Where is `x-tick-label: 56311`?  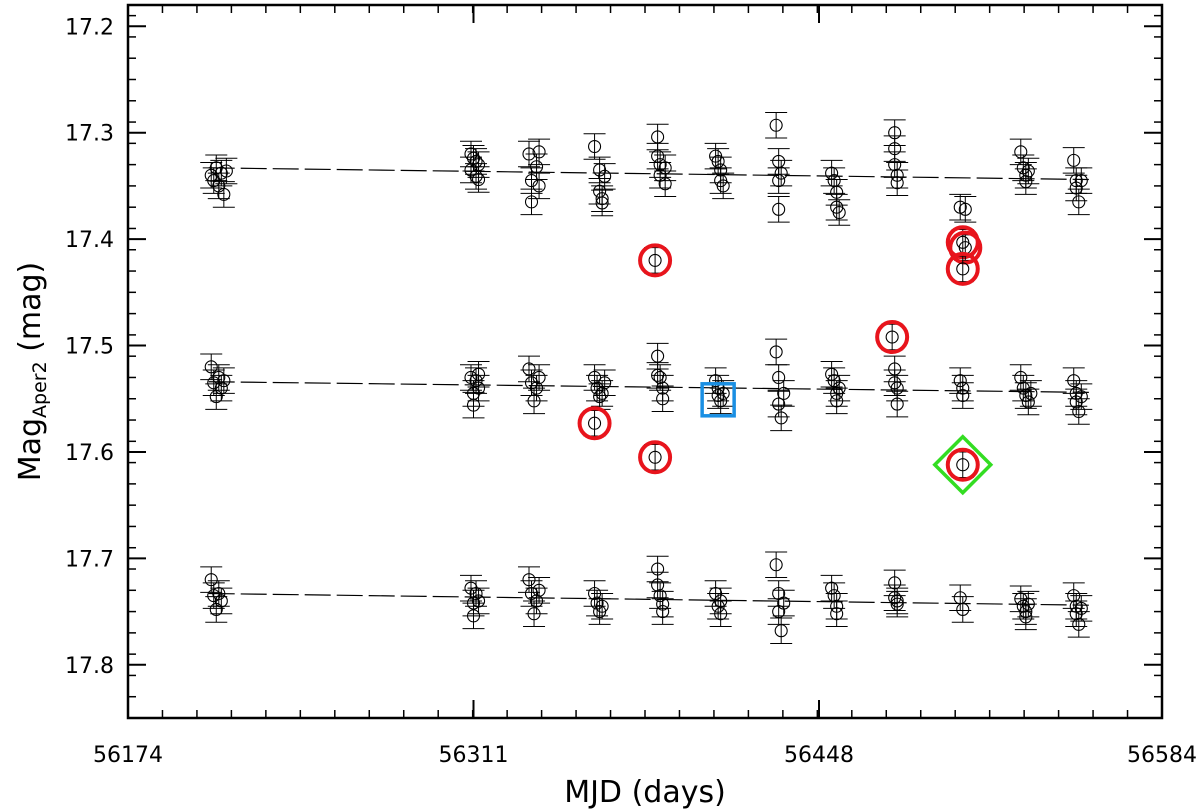 x-tick-label: 56311 is located at coordinates (474, 755).